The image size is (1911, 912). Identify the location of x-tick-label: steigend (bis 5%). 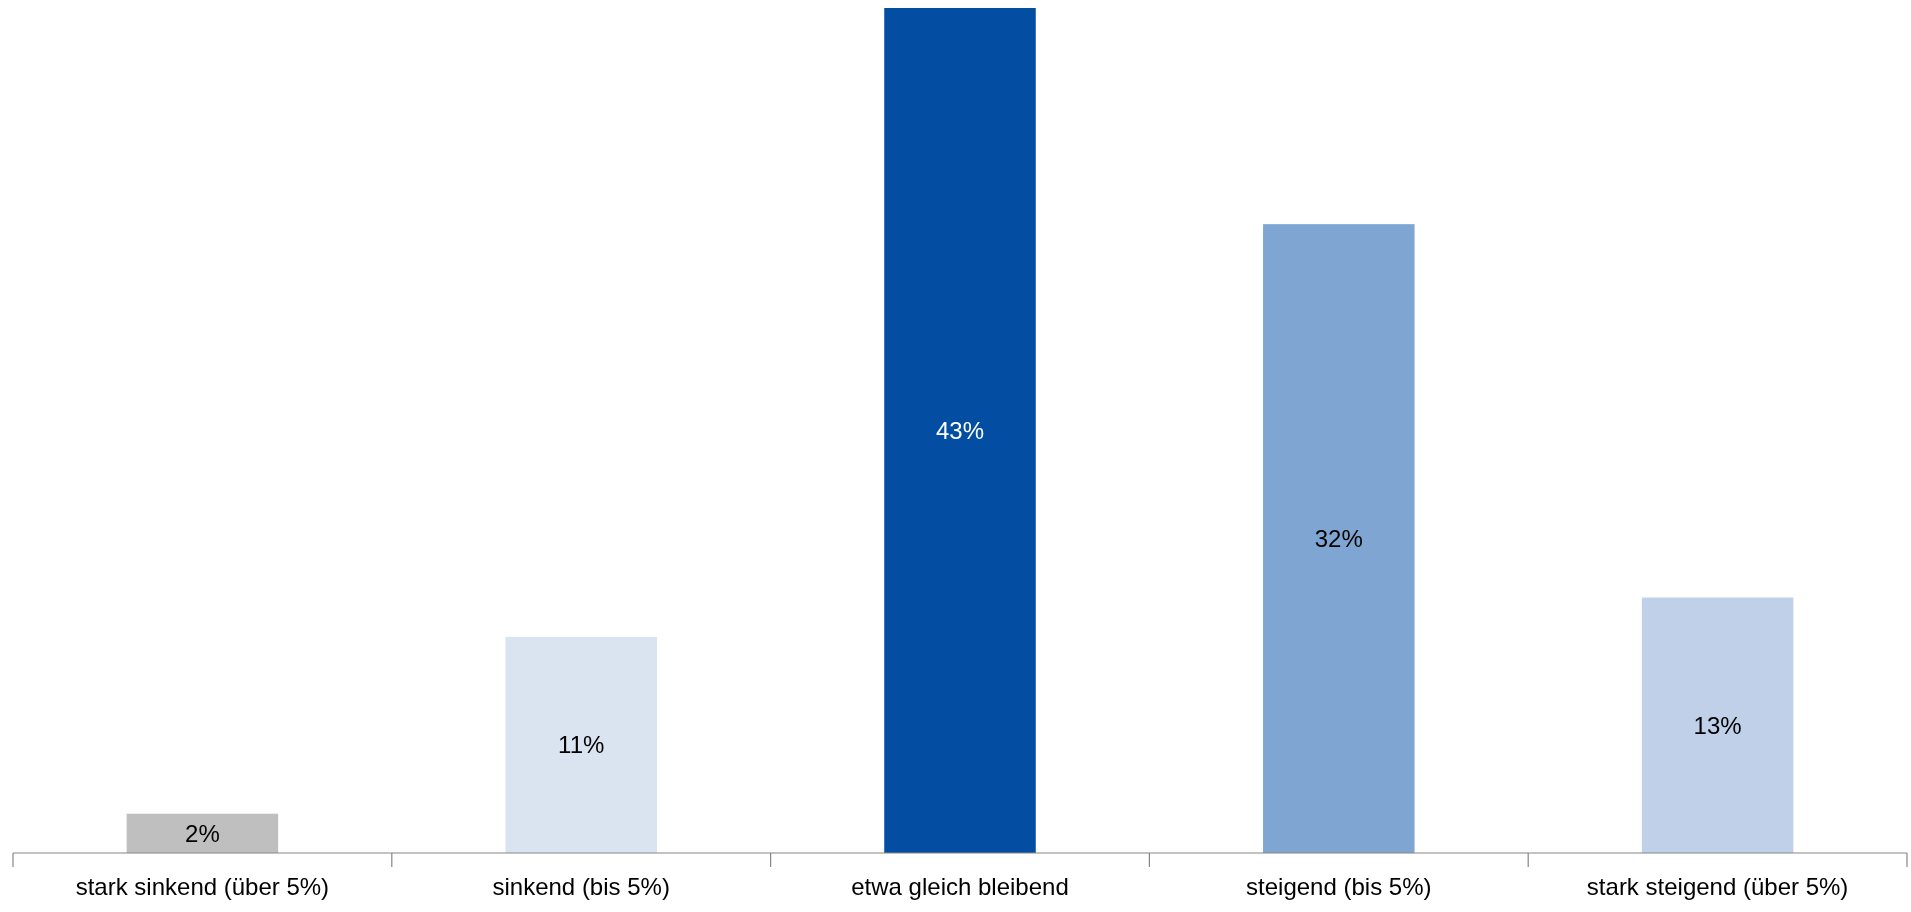
(1339, 886).